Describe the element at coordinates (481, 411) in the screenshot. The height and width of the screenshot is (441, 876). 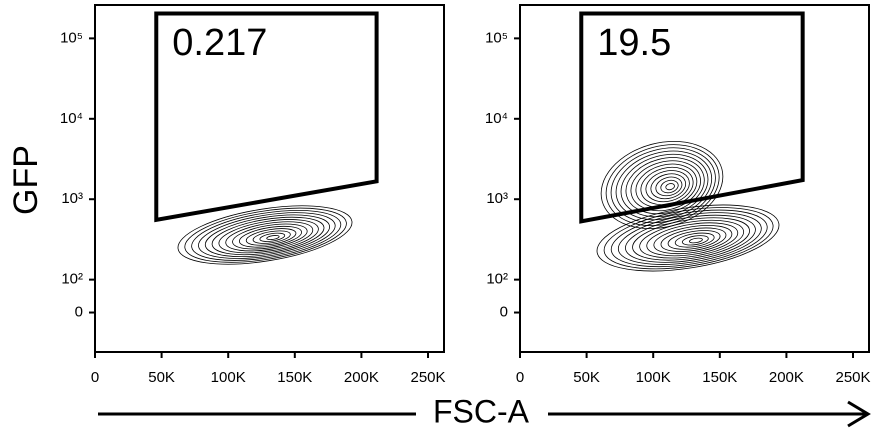
I see `x-axis-title: FSC-A` at that location.